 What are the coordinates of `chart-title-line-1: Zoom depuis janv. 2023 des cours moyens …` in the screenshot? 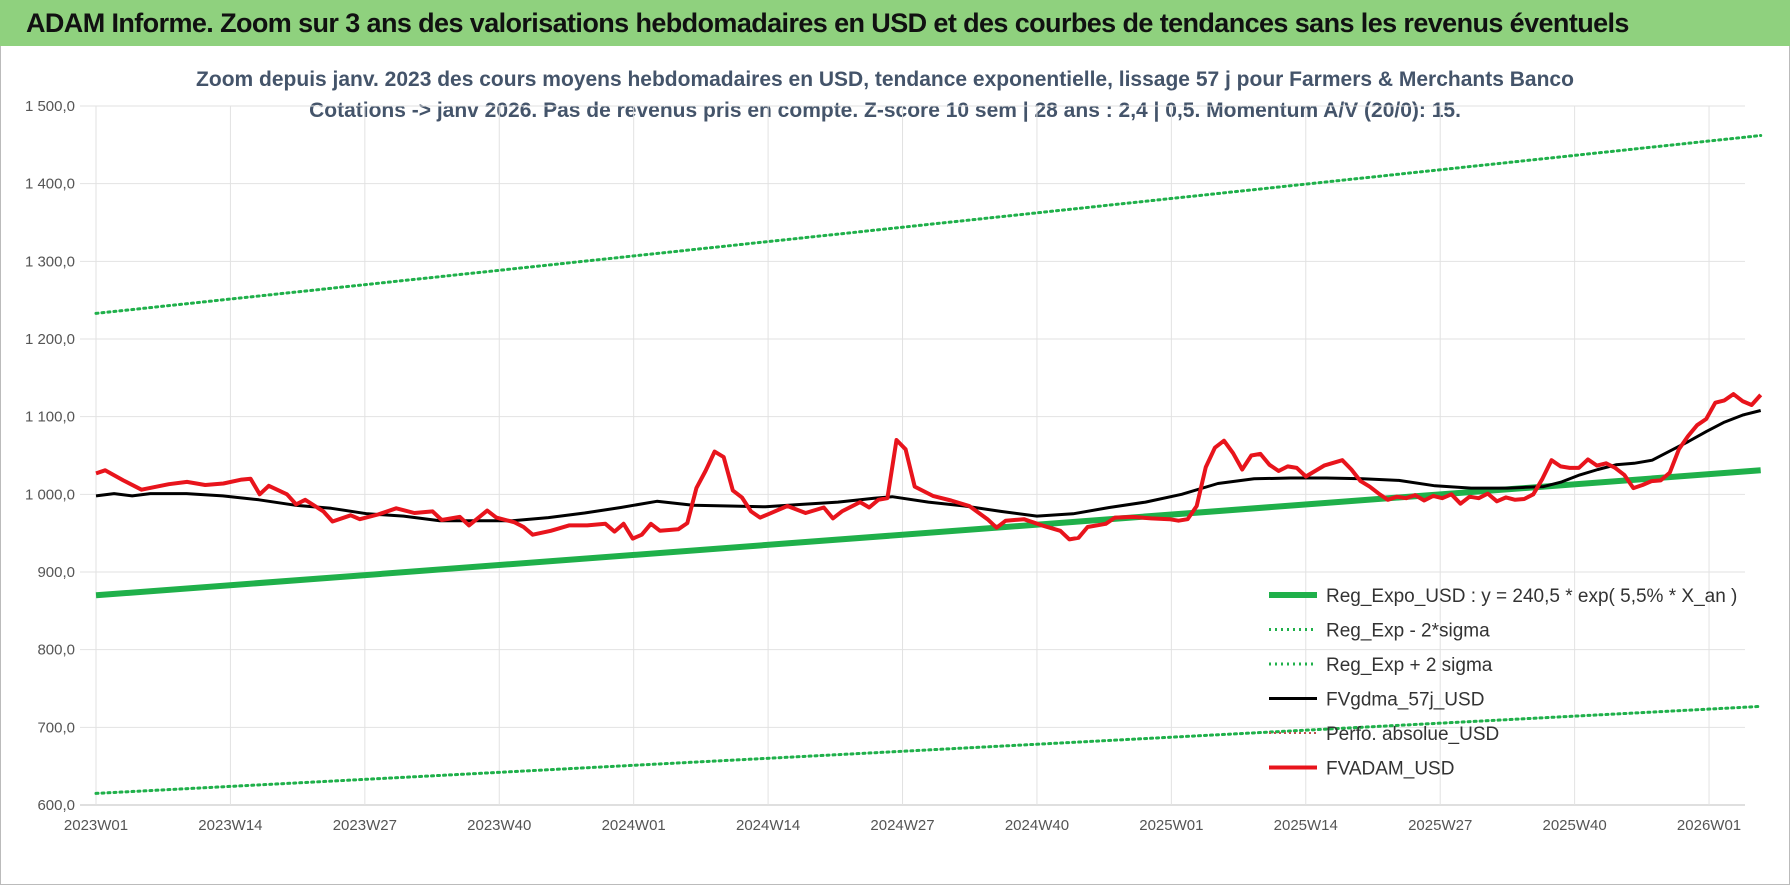 It's located at (885, 79).